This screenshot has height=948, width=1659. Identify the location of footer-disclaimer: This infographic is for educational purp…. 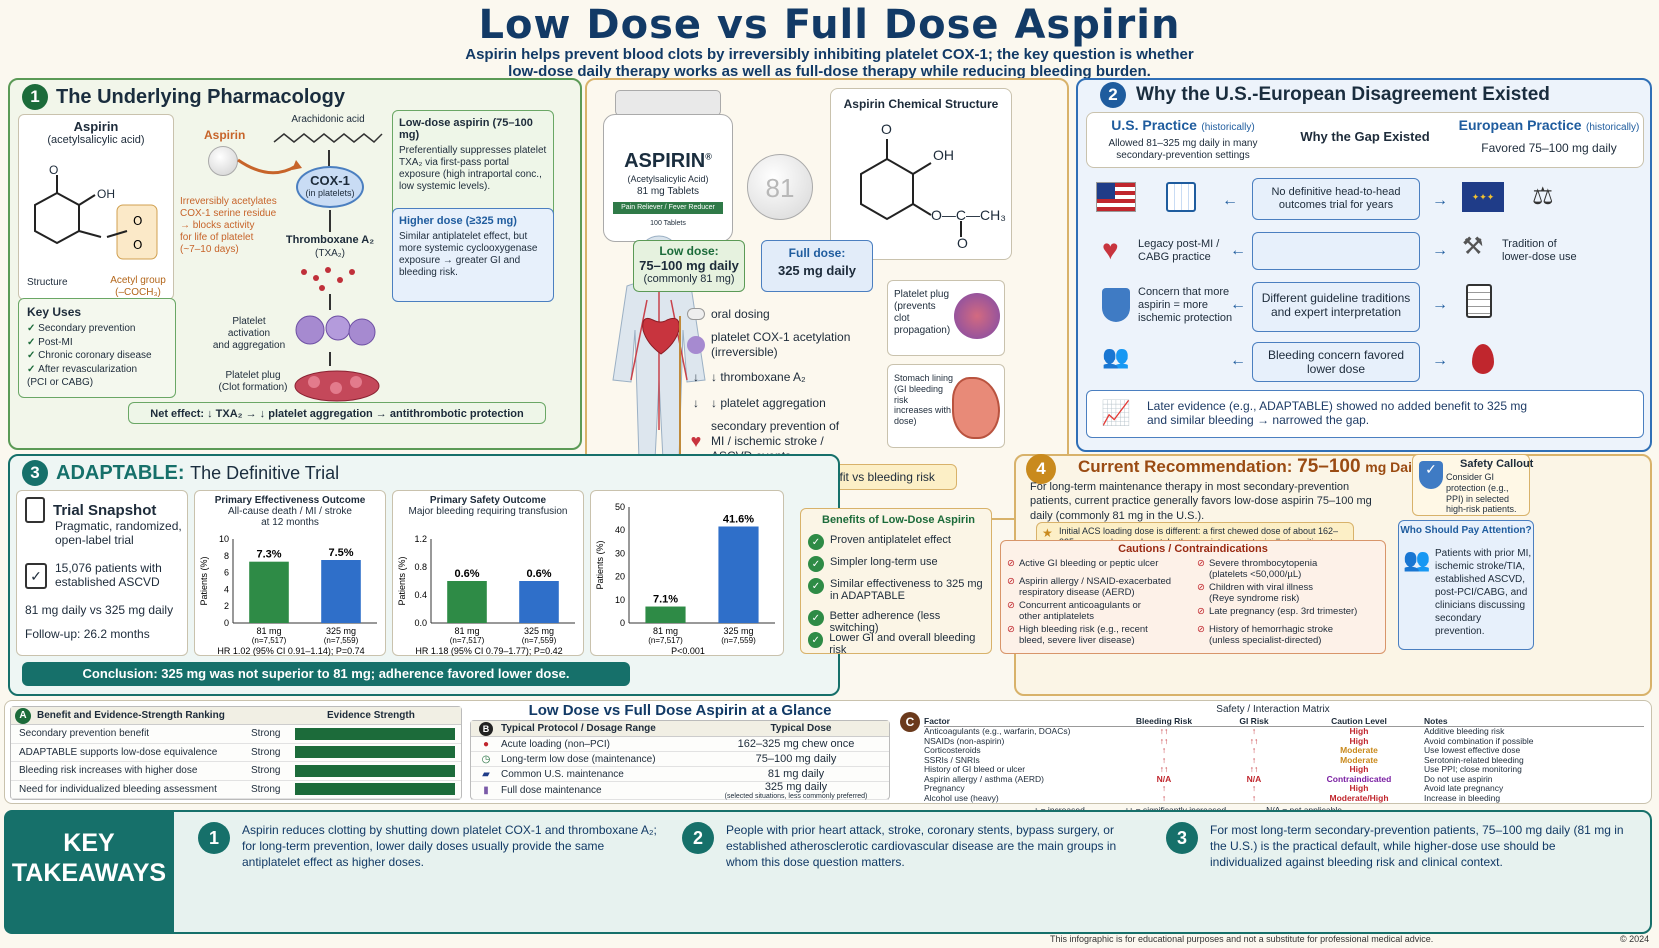
(1242, 939).